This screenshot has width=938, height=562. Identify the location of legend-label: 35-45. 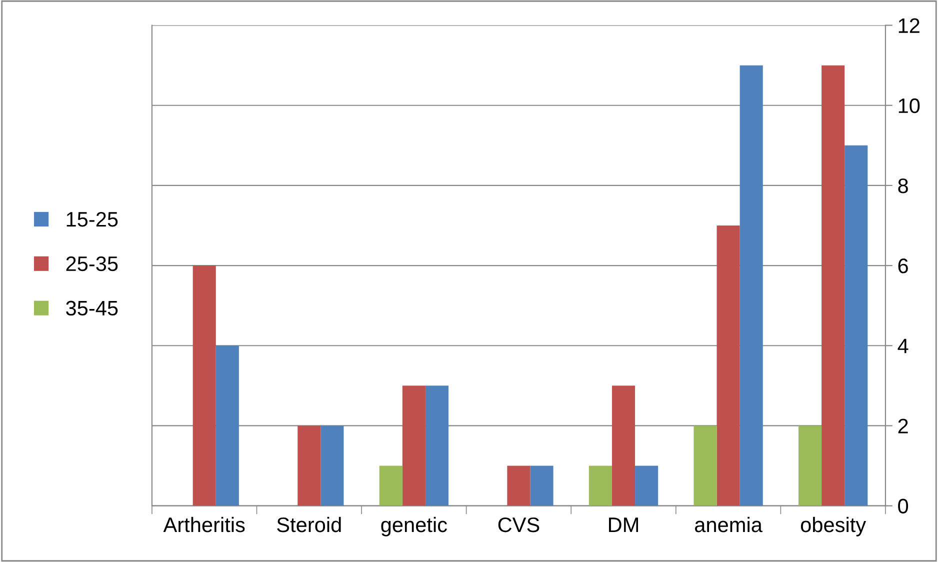
(92, 308).